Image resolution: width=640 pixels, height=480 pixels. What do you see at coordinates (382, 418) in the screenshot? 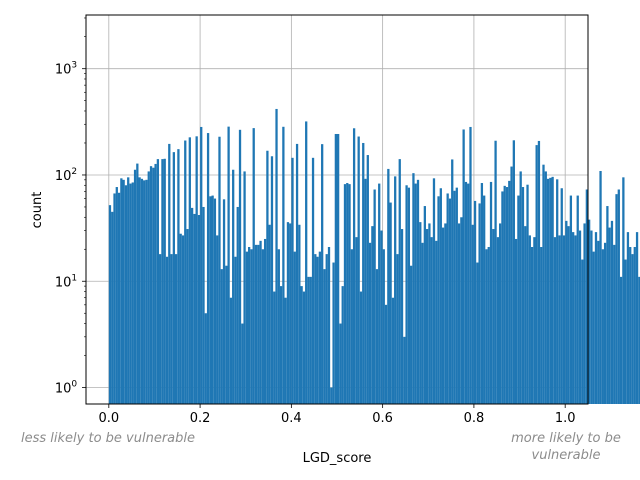
I see `x-tick-label: 0.6` at bounding box center [382, 418].